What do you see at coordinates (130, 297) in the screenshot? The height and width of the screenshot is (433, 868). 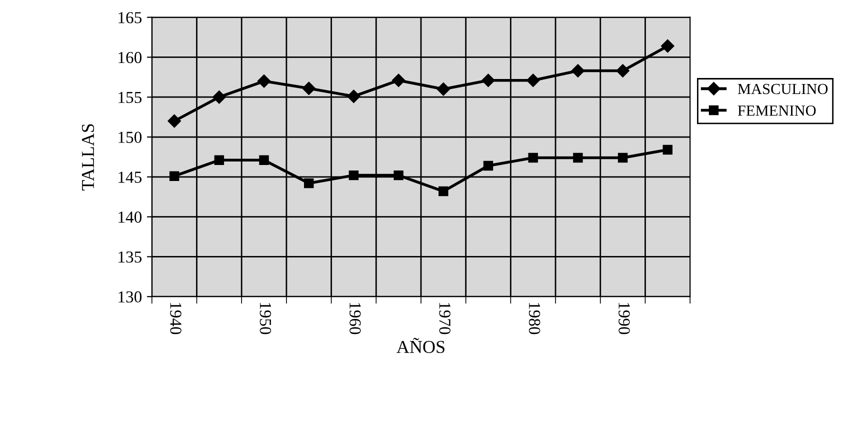 I see `y-tick-label: 130` at bounding box center [130, 297].